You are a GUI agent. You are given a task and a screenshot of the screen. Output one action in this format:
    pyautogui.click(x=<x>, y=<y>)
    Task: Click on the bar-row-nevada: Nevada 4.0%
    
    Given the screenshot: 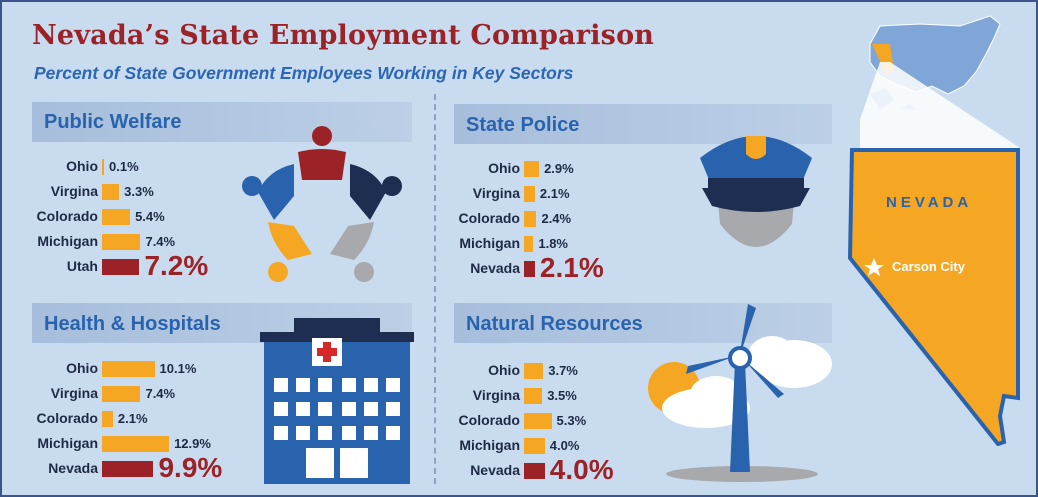 What is the action you would take?
    pyautogui.click(x=584, y=469)
    